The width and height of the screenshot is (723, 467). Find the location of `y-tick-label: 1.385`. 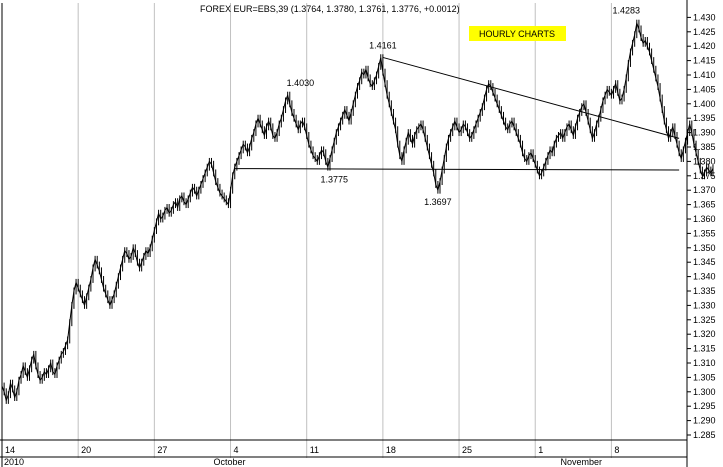

y-tick-label: 1.385 is located at coordinates (704, 147).